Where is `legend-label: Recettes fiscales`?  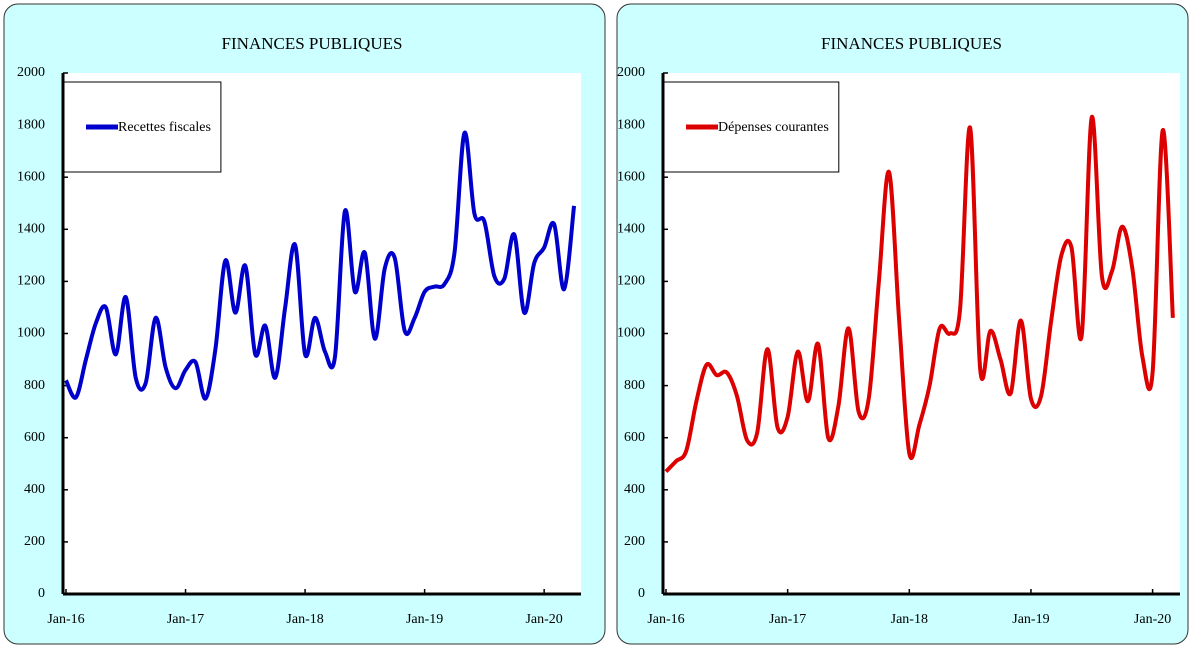
legend-label: Recettes fiscales is located at coordinates (164, 127).